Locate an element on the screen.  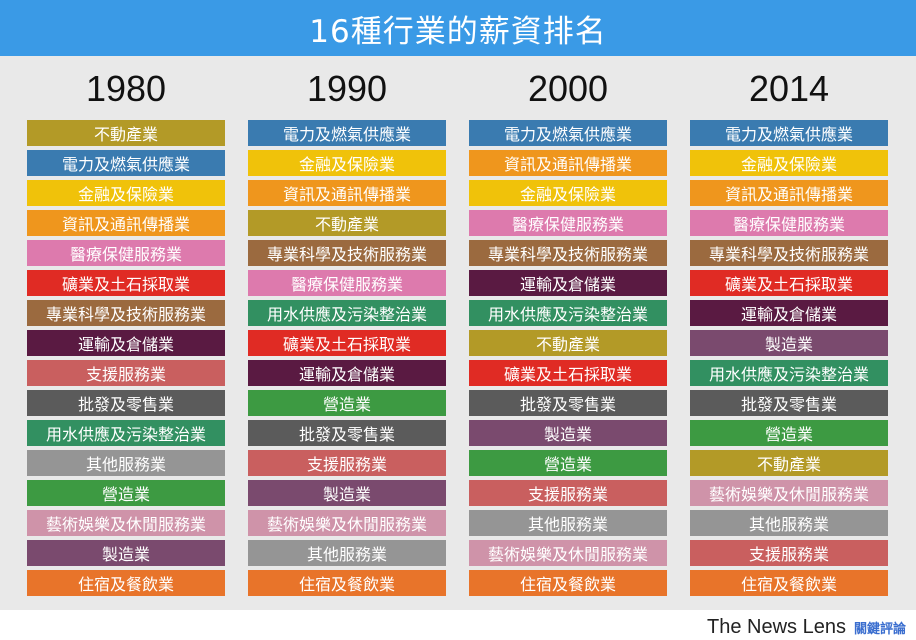
page-title: 16種行業的薪資排名 is located at coordinates (458, 28).